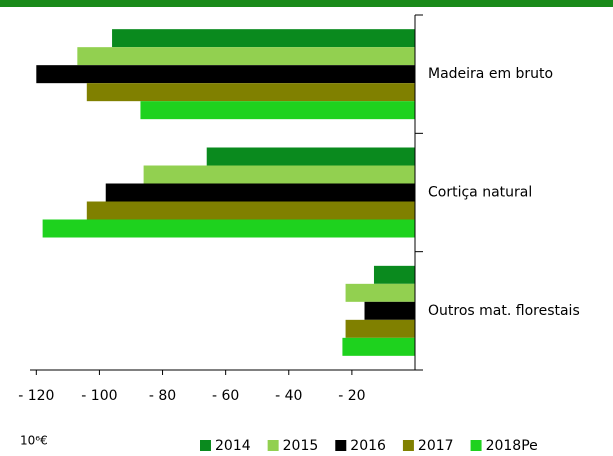 This screenshot has height=456, width=613. I want to click on legend-label: 2014, so click(233, 446).